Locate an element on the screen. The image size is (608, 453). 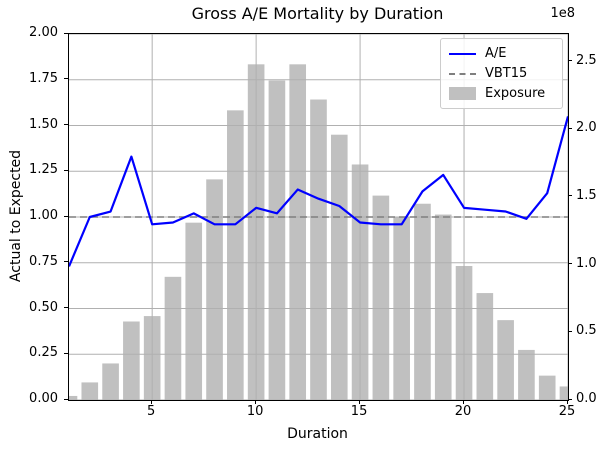
right-tick-label: 2.5 is located at coordinates (586, 60).